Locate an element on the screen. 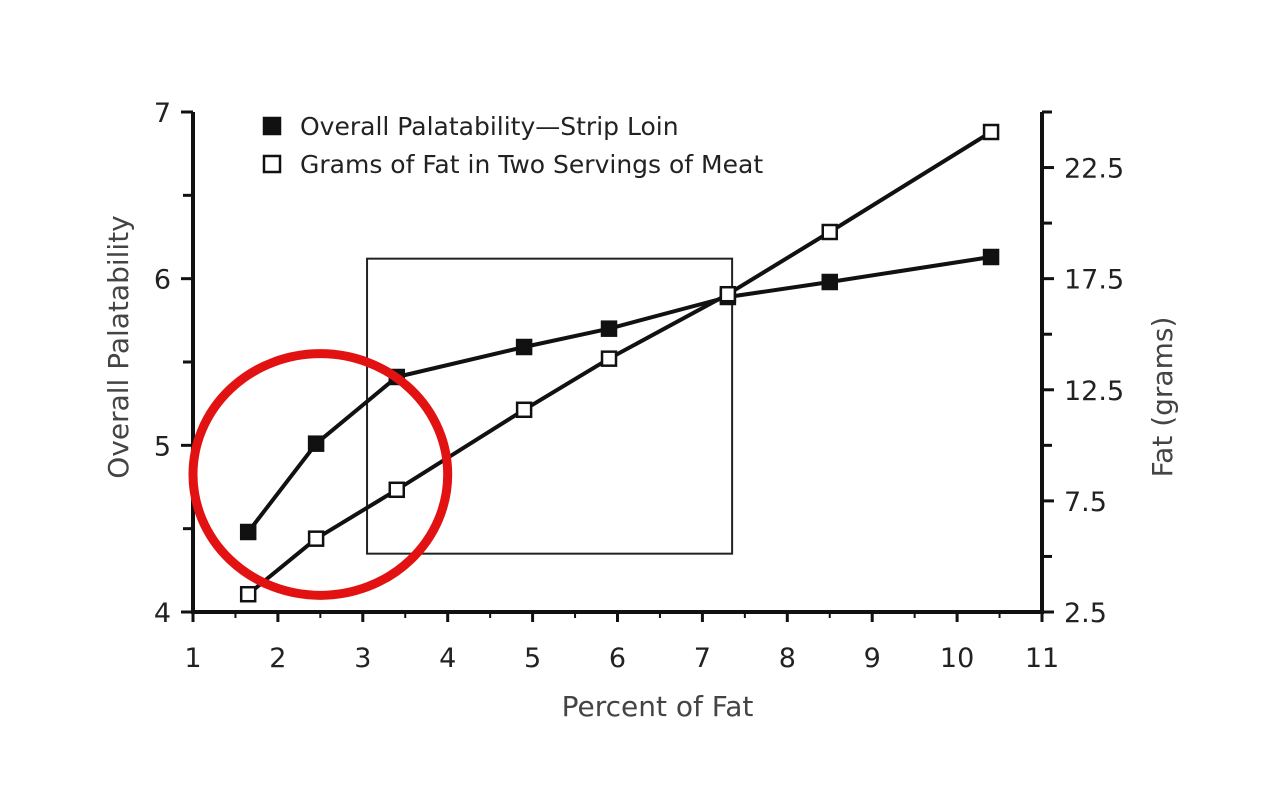 The width and height of the screenshot is (1280, 800). x-tick-label: 11 is located at coordinates (1042, 658).